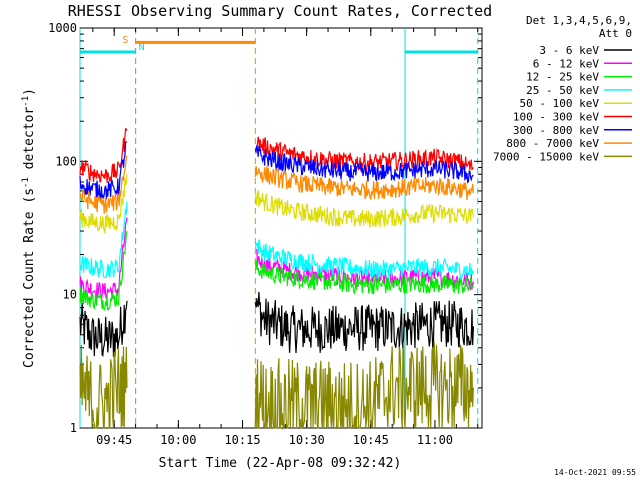  I want to click on x-tick-label: 10:30, so click(307, 440).